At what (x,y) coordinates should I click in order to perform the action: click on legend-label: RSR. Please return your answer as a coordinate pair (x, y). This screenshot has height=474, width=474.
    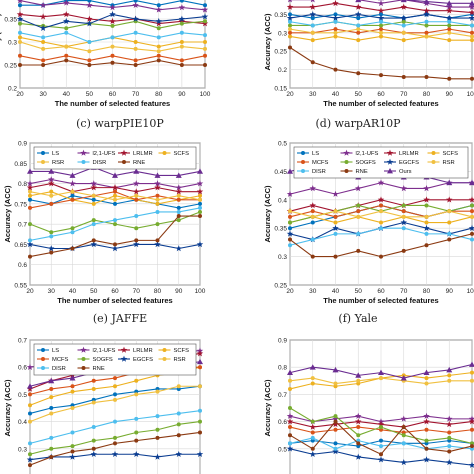
    Looking at the image, I should click on (180, 360).